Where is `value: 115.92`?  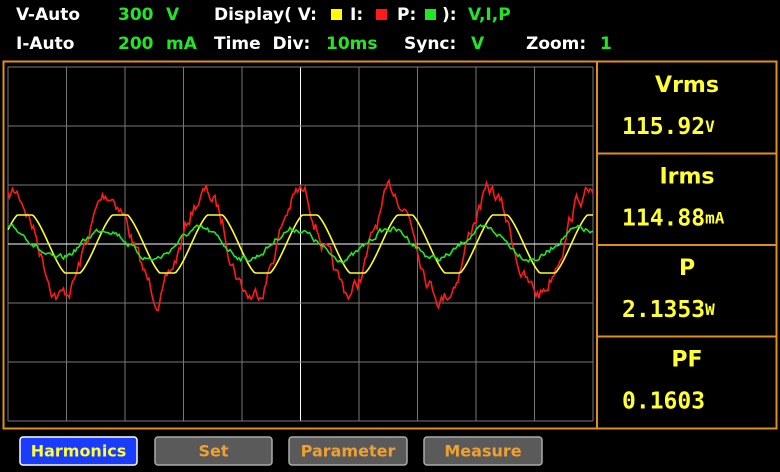
value: 115.92 is located at coordinates (663, 127).